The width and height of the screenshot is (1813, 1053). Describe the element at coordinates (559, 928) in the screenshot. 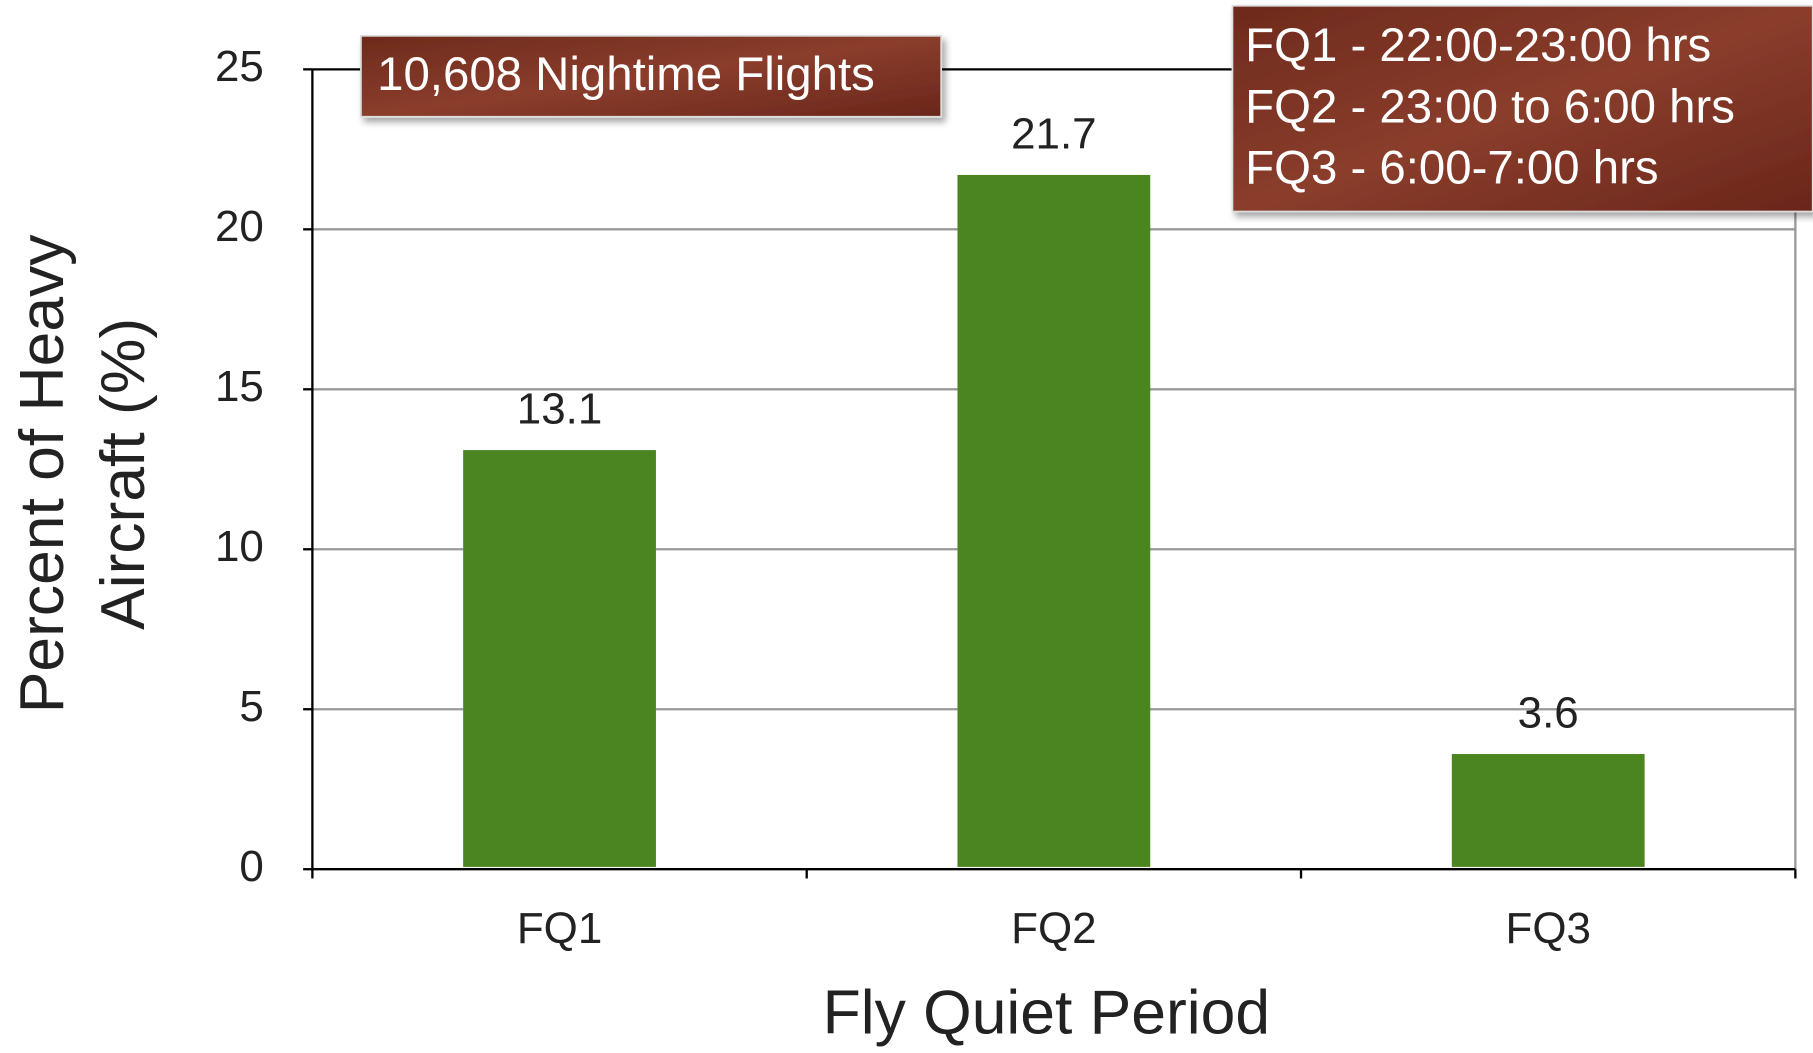

I see `x-tick-label: FQ1` at that location.